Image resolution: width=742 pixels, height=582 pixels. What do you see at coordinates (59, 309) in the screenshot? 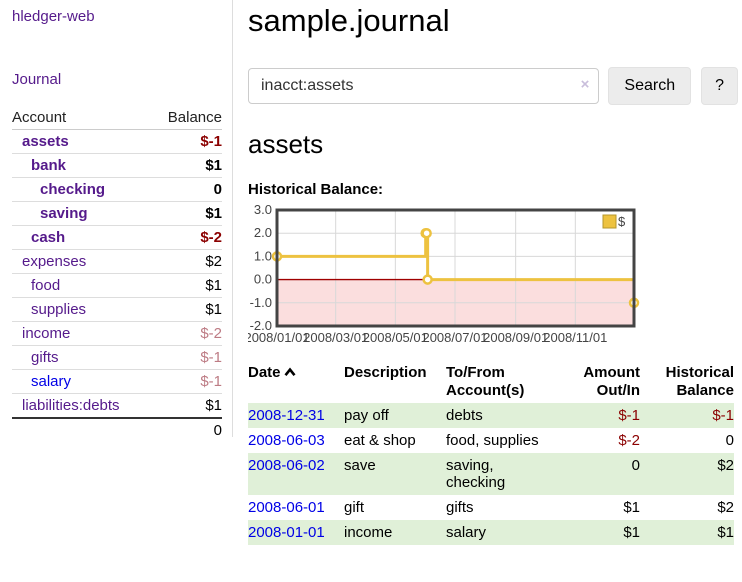
I see `sidebar-account-supplies: supplies` at bounding box center [59, 309].